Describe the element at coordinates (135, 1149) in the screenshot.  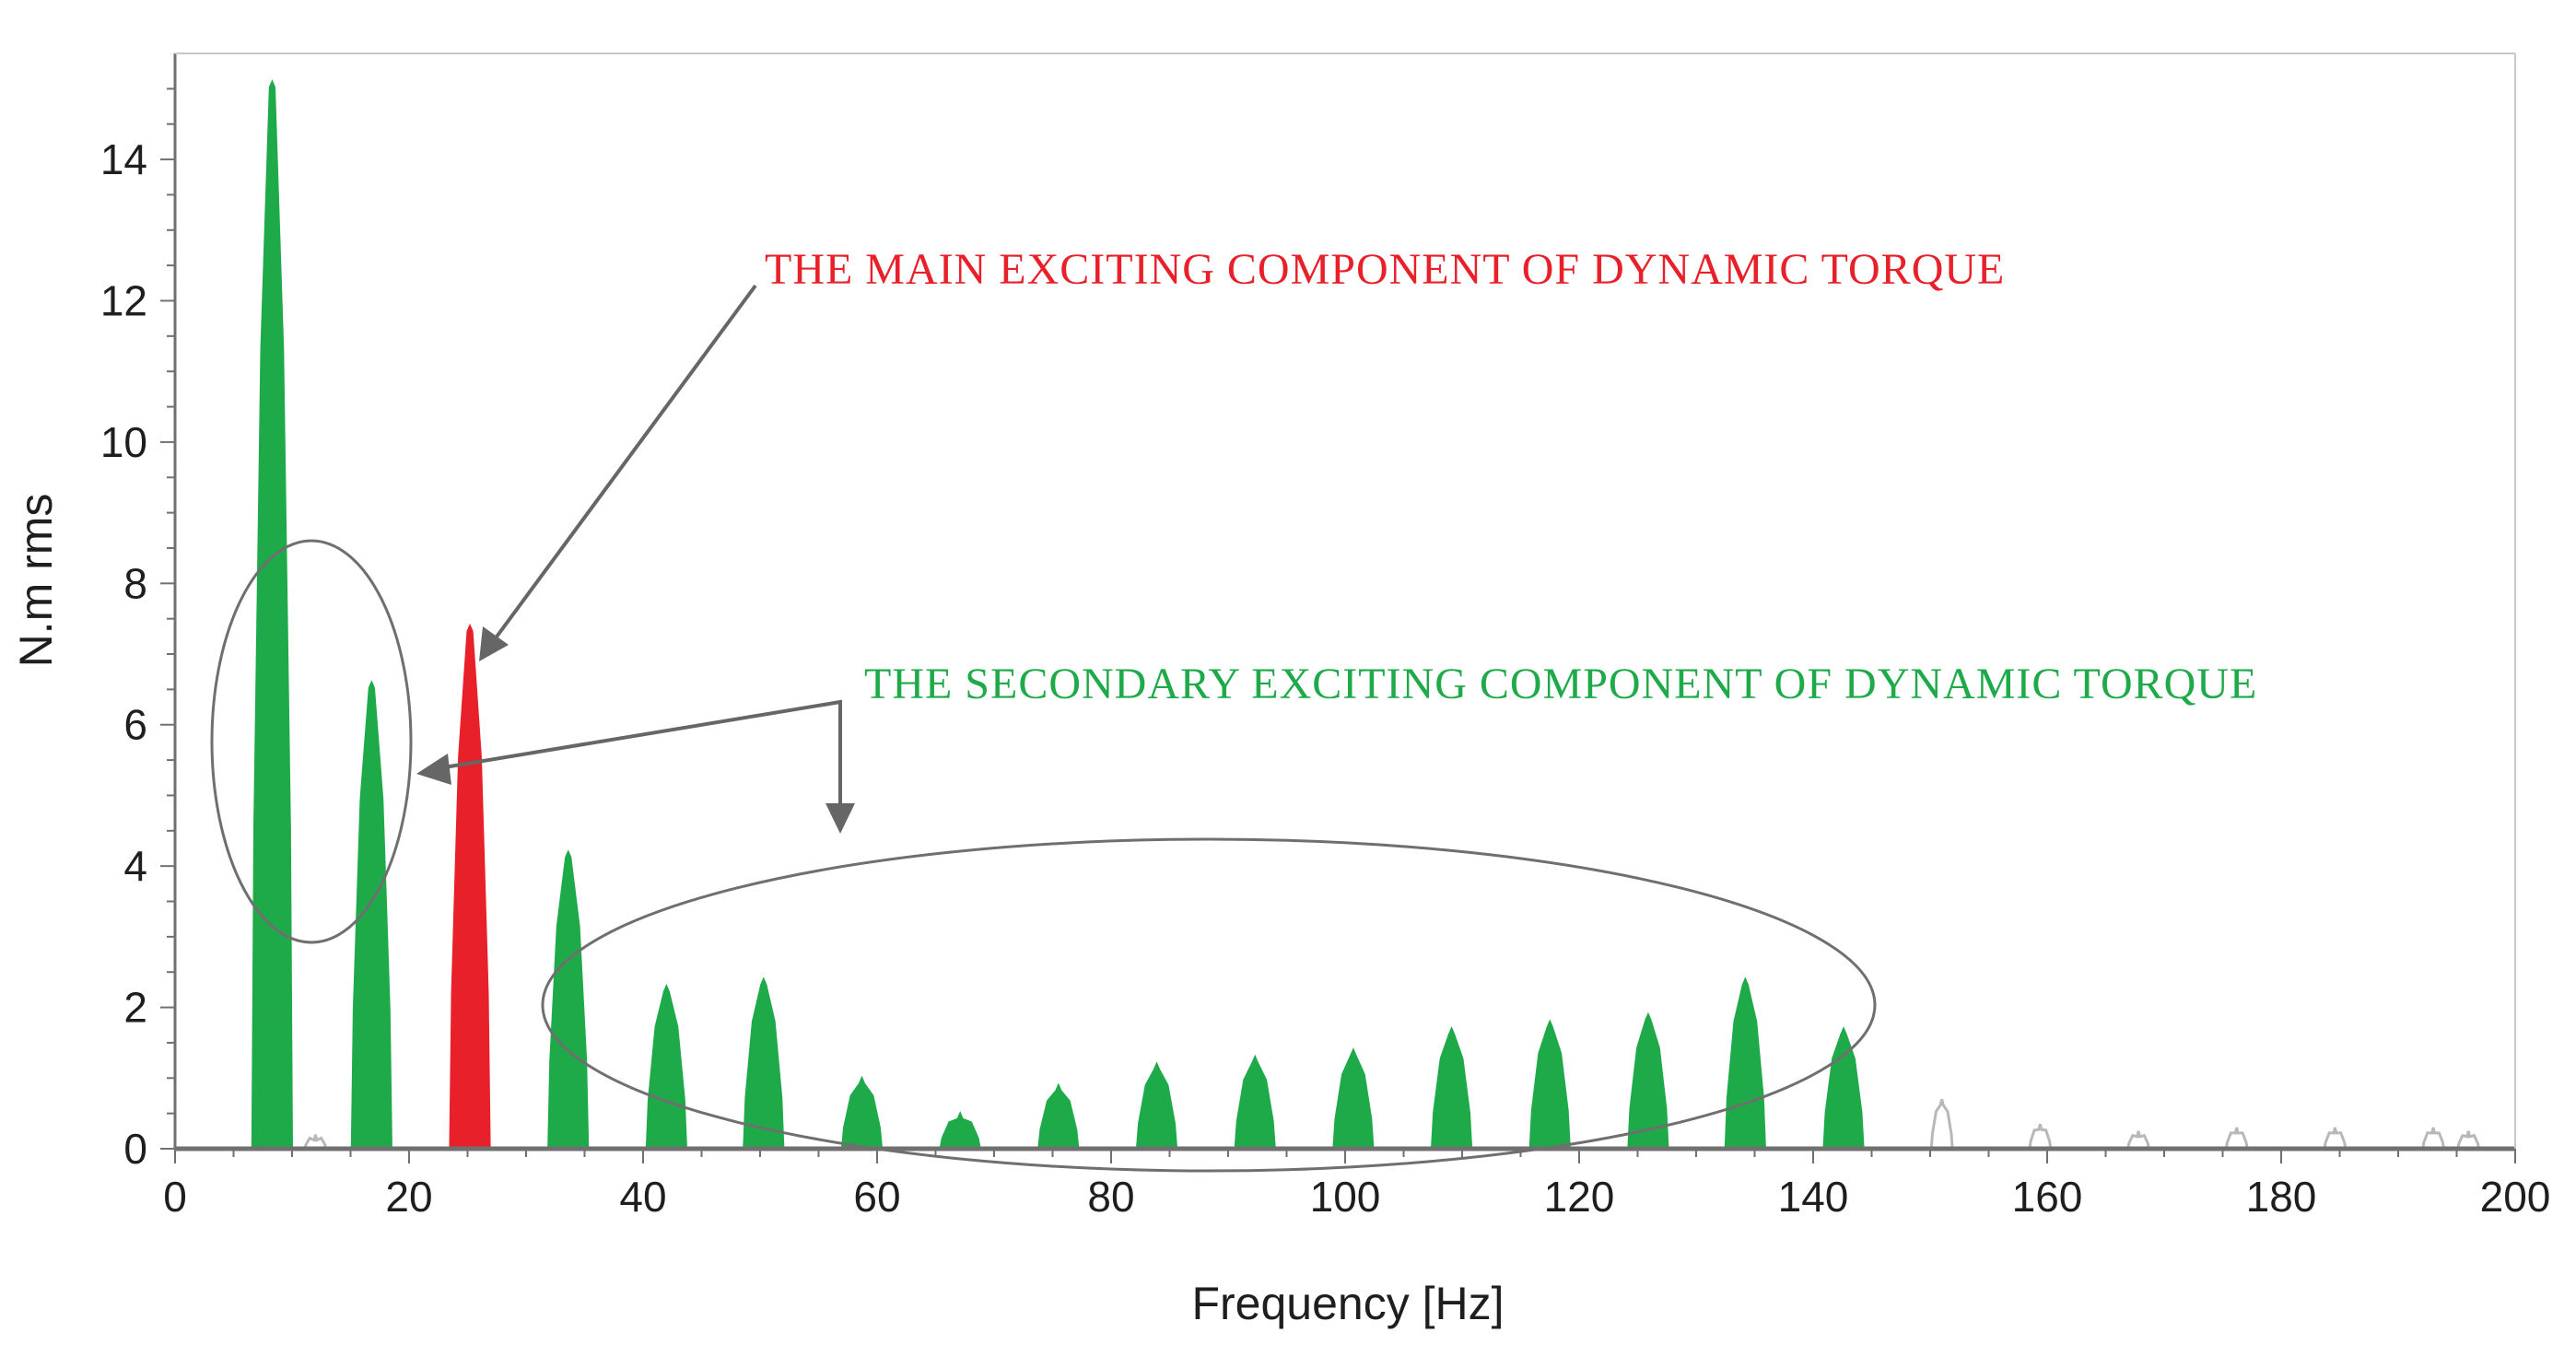
I see `y-tick-label-0: 0` at that location.